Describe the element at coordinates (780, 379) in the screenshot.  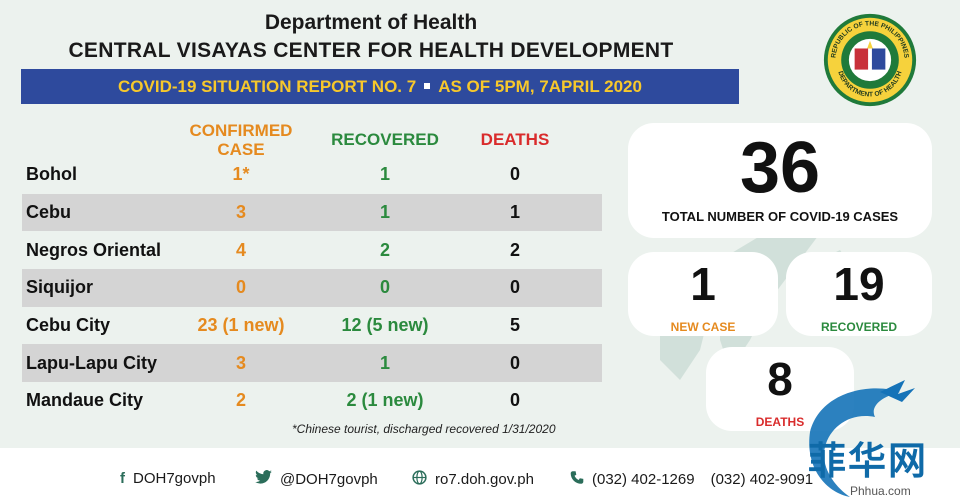
I see `deaths-value: 8` at that location.